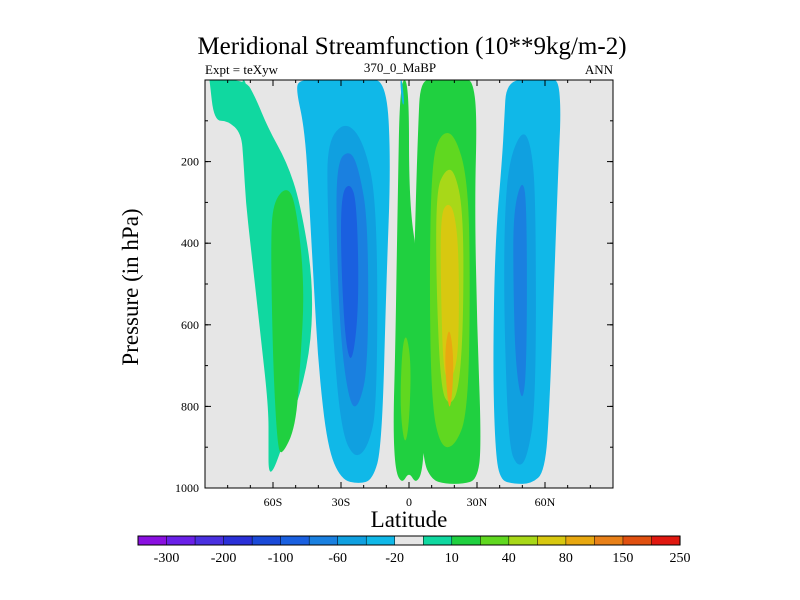  Describe the element at coordinates (187, 488) in the screenshot. I see `y-tick-label: 1000` at that location.